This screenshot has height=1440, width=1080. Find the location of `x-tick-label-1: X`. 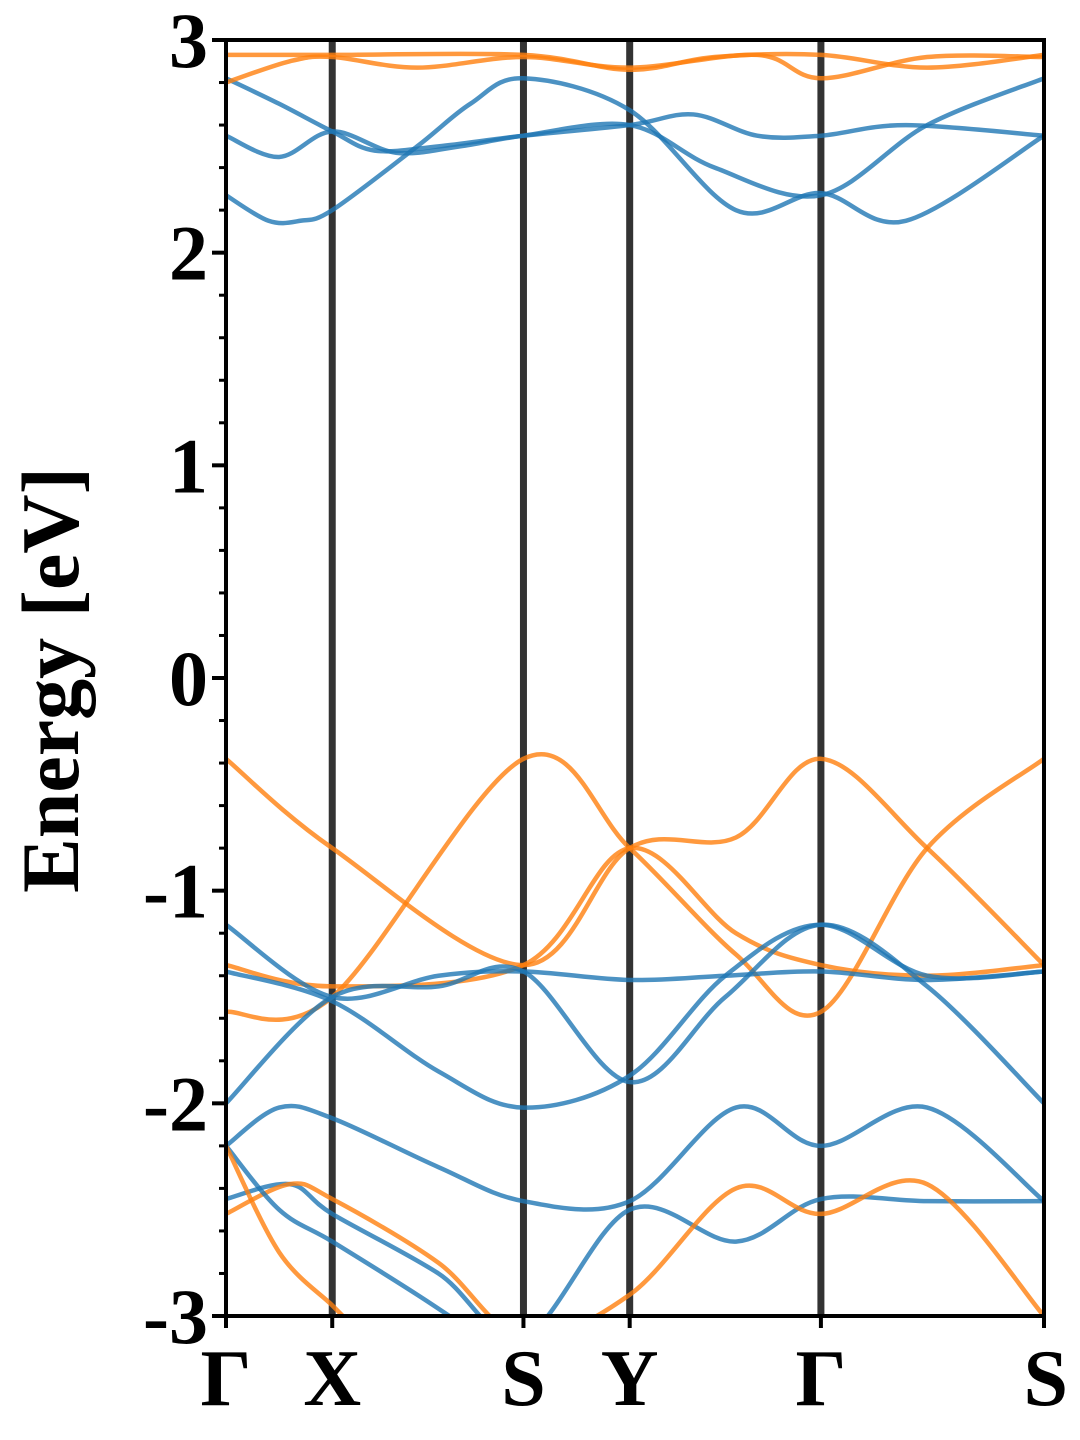

x-tick-label-1: X is located at coordinates (332, 1379).